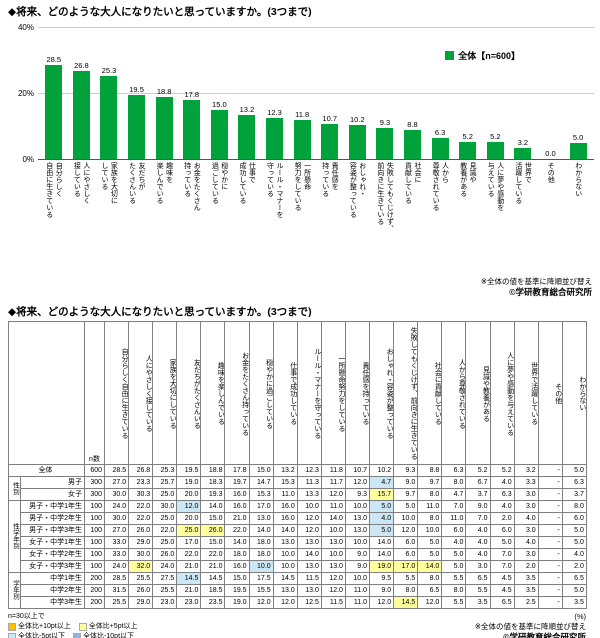 The height and width of the screenshot is (638, 600). I want to click on bar-value-label: 28.5, so click(54, 59).